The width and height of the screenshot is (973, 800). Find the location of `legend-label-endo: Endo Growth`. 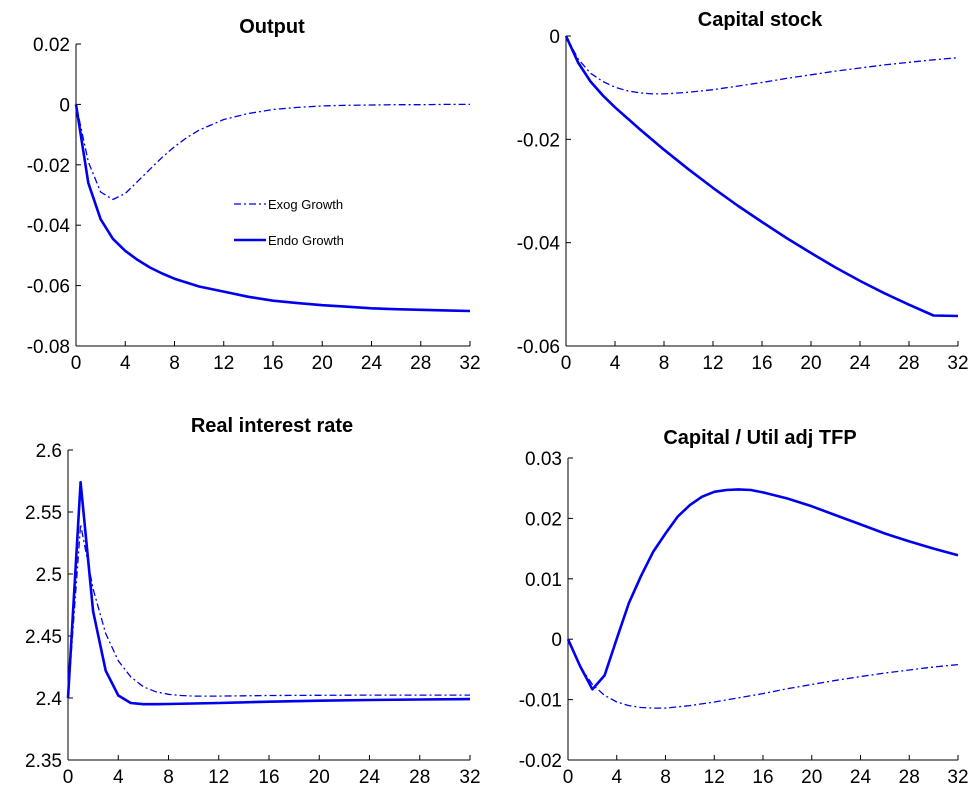

legend-label-endo: Endo Growth is located at coordinates (306, 240).